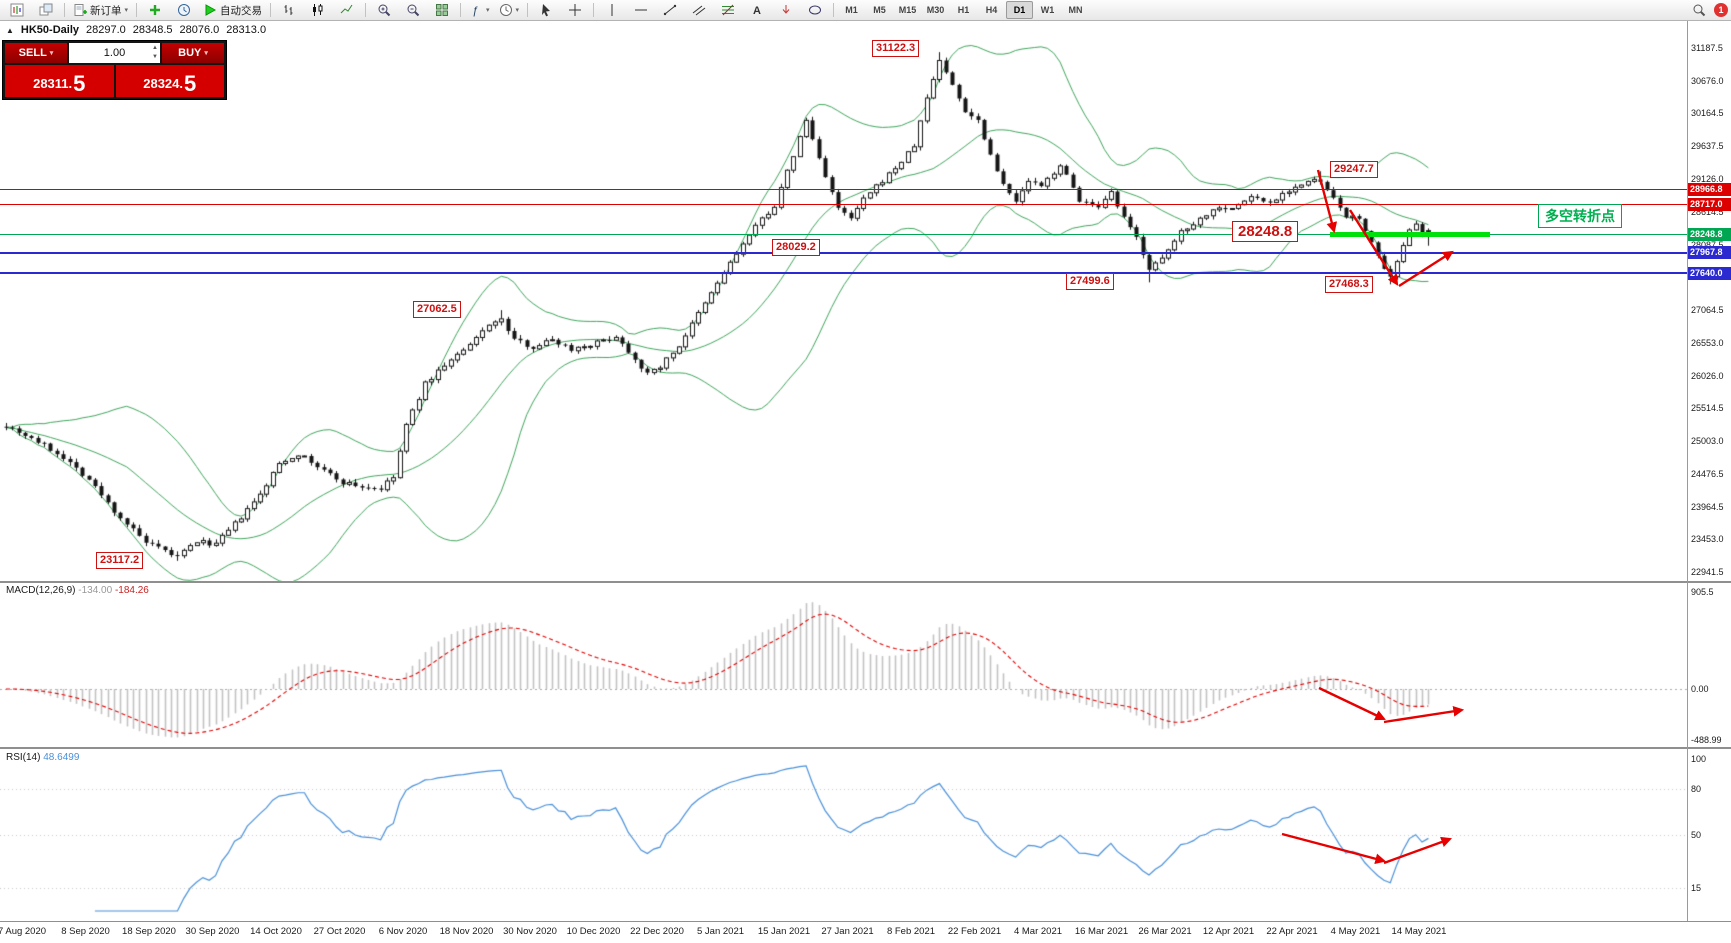 The width and height of the screenshot is (1731, 943). I want to click on price-callout: 28029.2, so click(796, 247).